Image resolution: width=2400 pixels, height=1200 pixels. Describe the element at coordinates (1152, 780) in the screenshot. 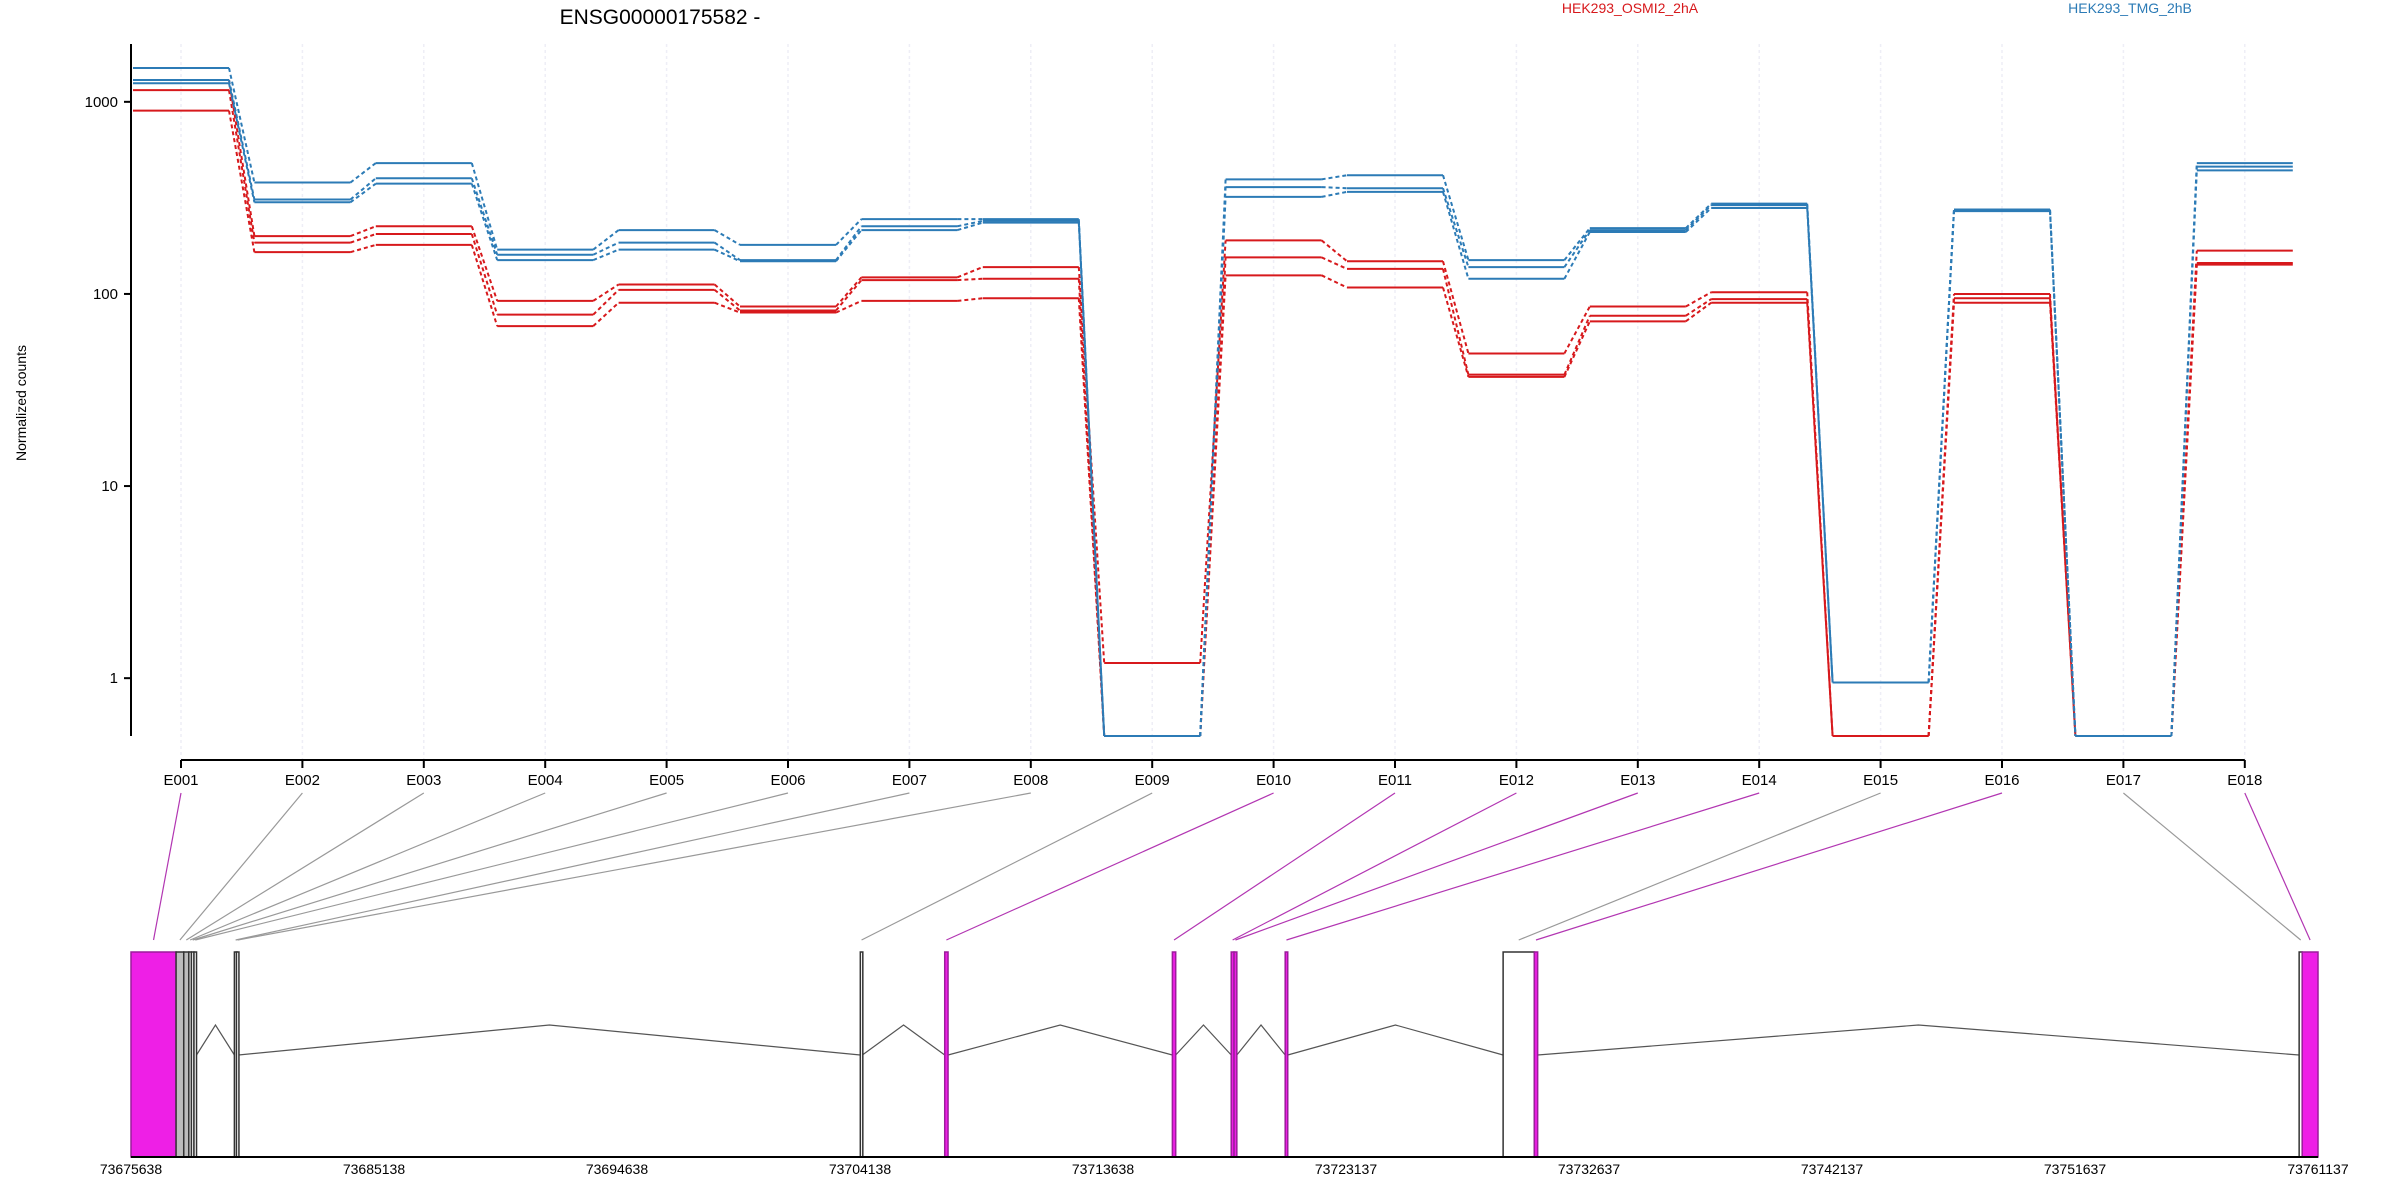

I see `x-tick-label: E009` at that location.